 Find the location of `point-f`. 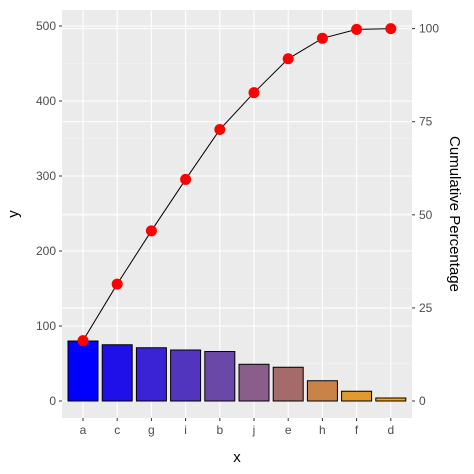

point-f is located at coordinates (357, 29).